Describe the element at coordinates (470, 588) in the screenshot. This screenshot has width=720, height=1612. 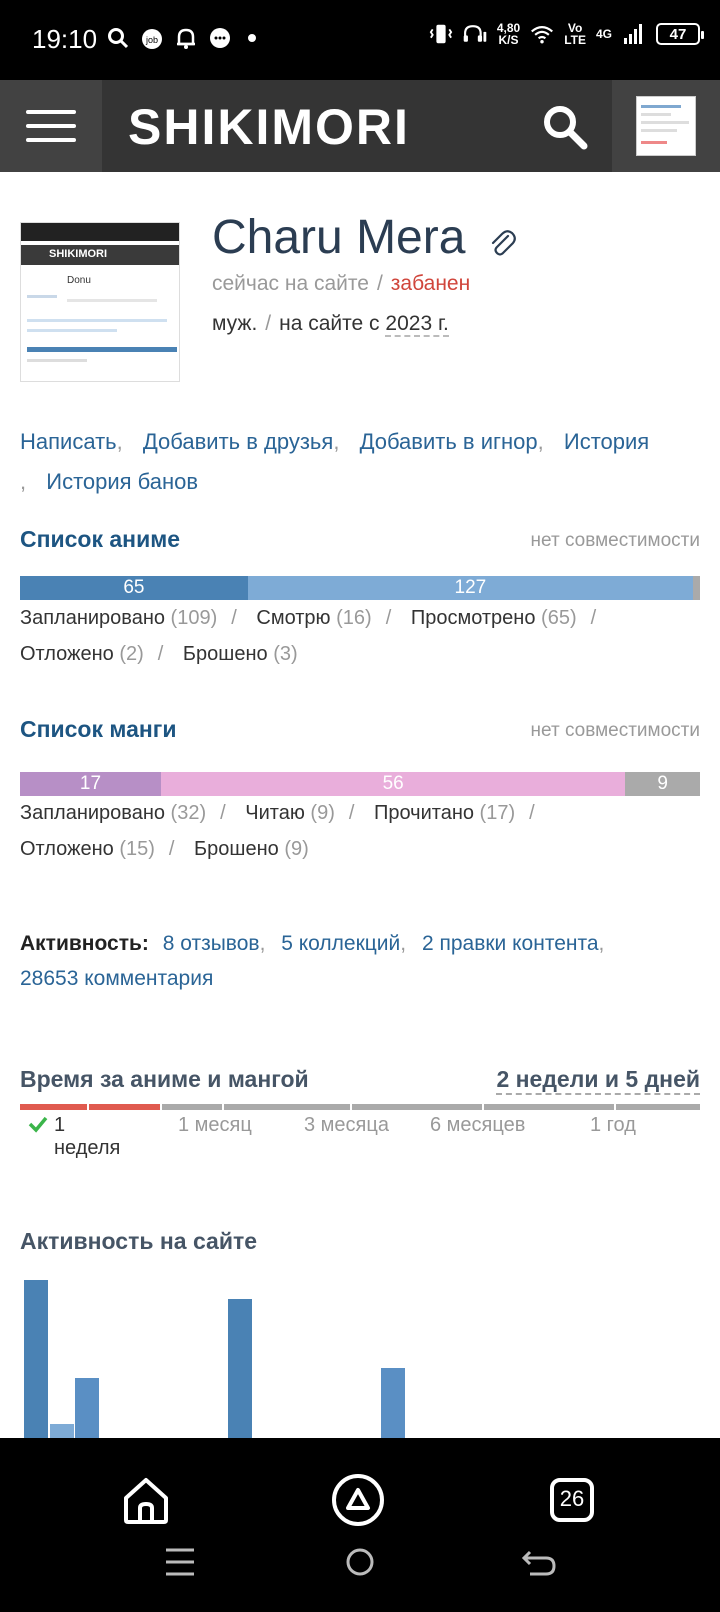
I see `bar-segment: 127` at that location.